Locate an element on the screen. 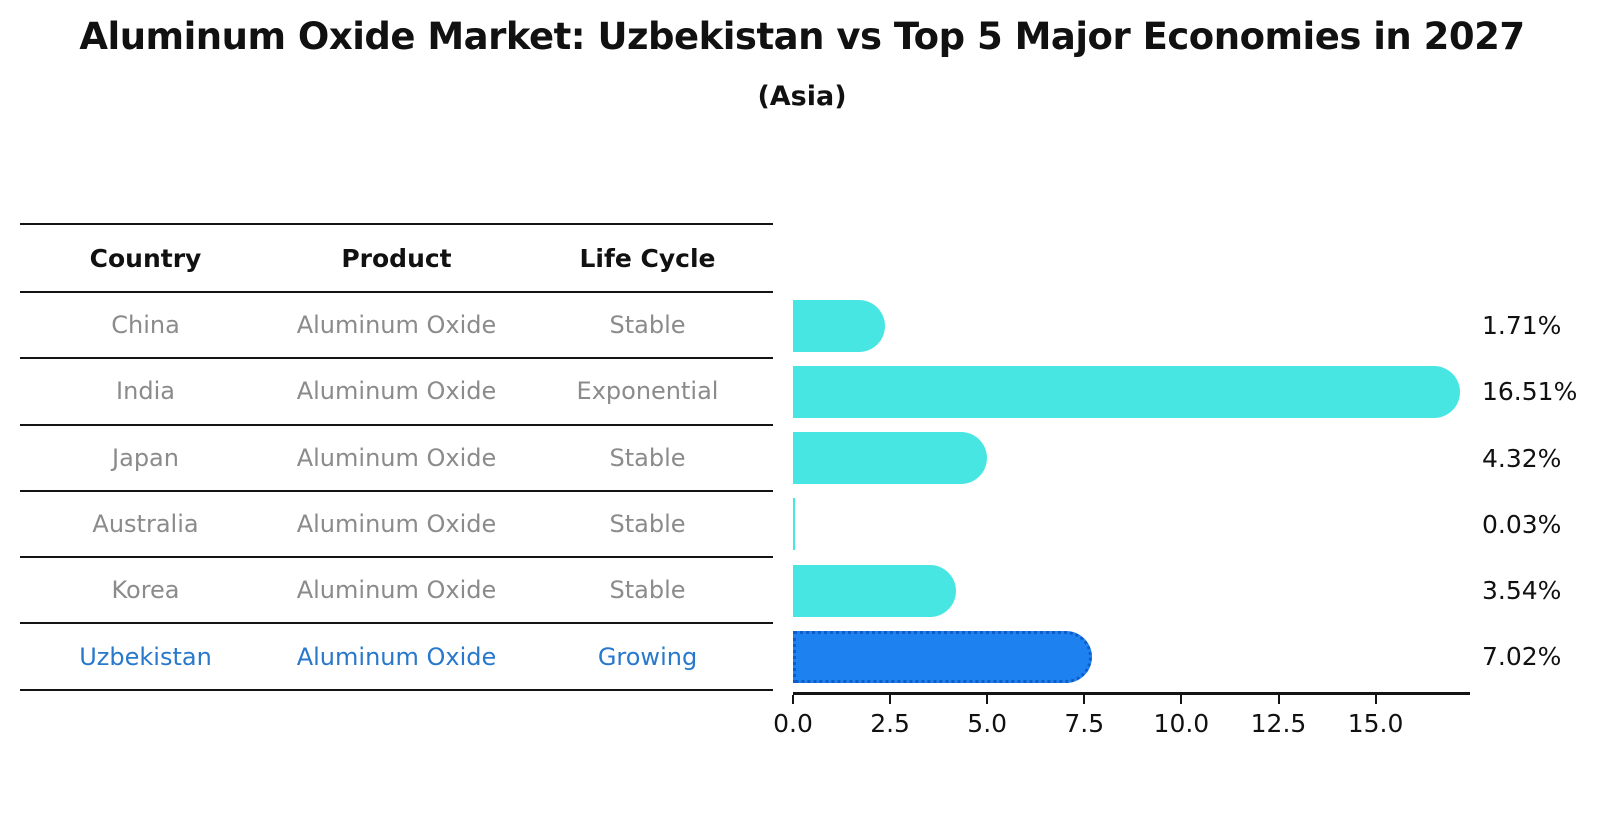 The height and width of the screenshot is (823, 1604). table-row-uzbekistan: Uzbekistan Aluminum Oxide Growing is located at coordinates (396, 657).